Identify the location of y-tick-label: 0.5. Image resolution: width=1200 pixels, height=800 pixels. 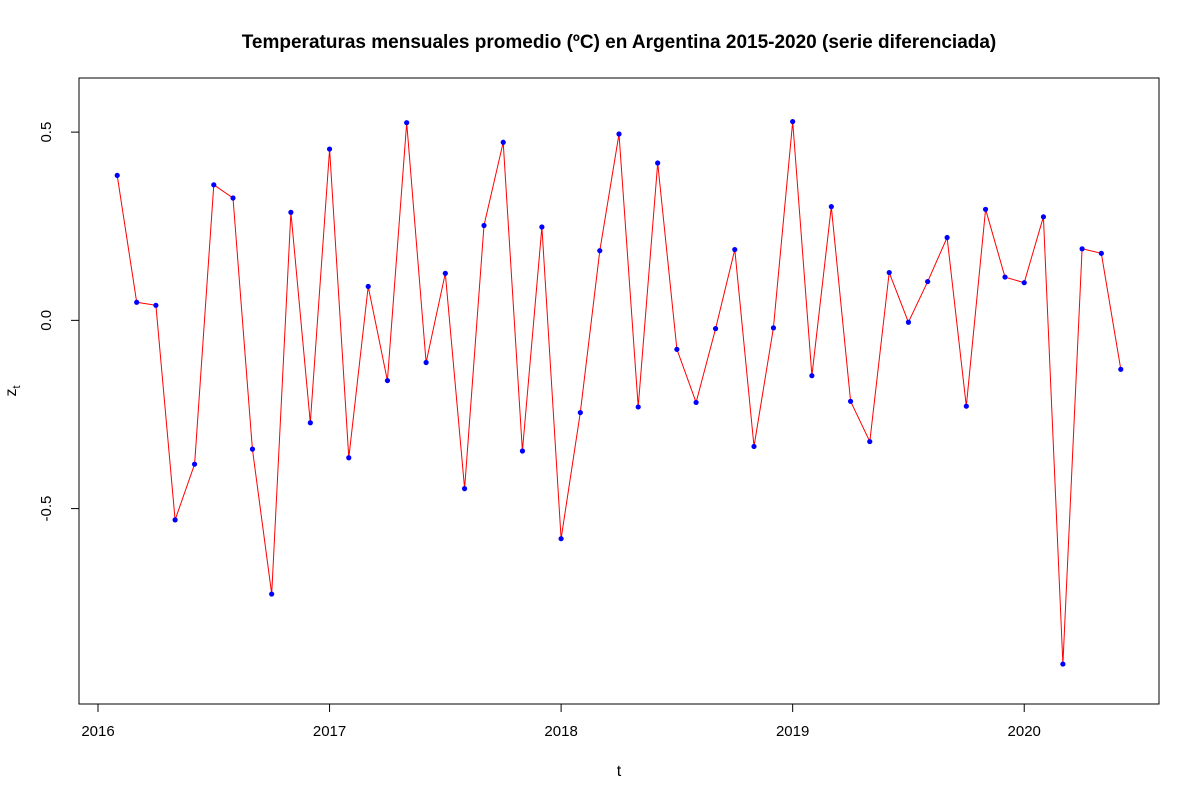
(46, 132).